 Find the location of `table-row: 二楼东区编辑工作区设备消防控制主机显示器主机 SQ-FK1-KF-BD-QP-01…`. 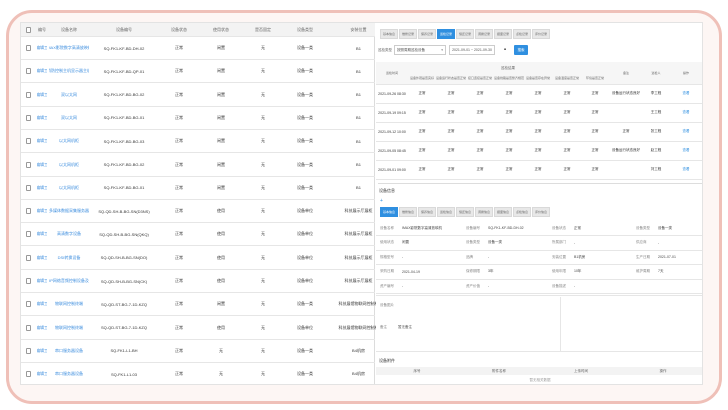

table-row: 二楼东区编辑工作区设备消防控制主机显示器主机 SQ-FK1-KF-BD-QP-01… is located at coordinates (198, 72).